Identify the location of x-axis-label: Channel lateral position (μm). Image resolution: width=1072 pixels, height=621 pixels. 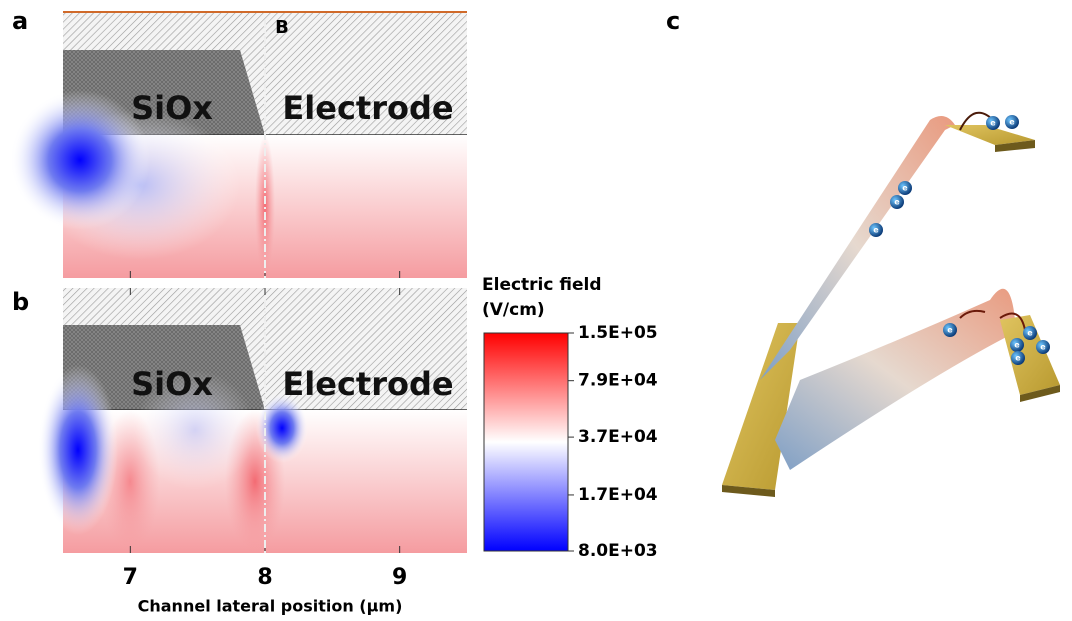
(270, 606).